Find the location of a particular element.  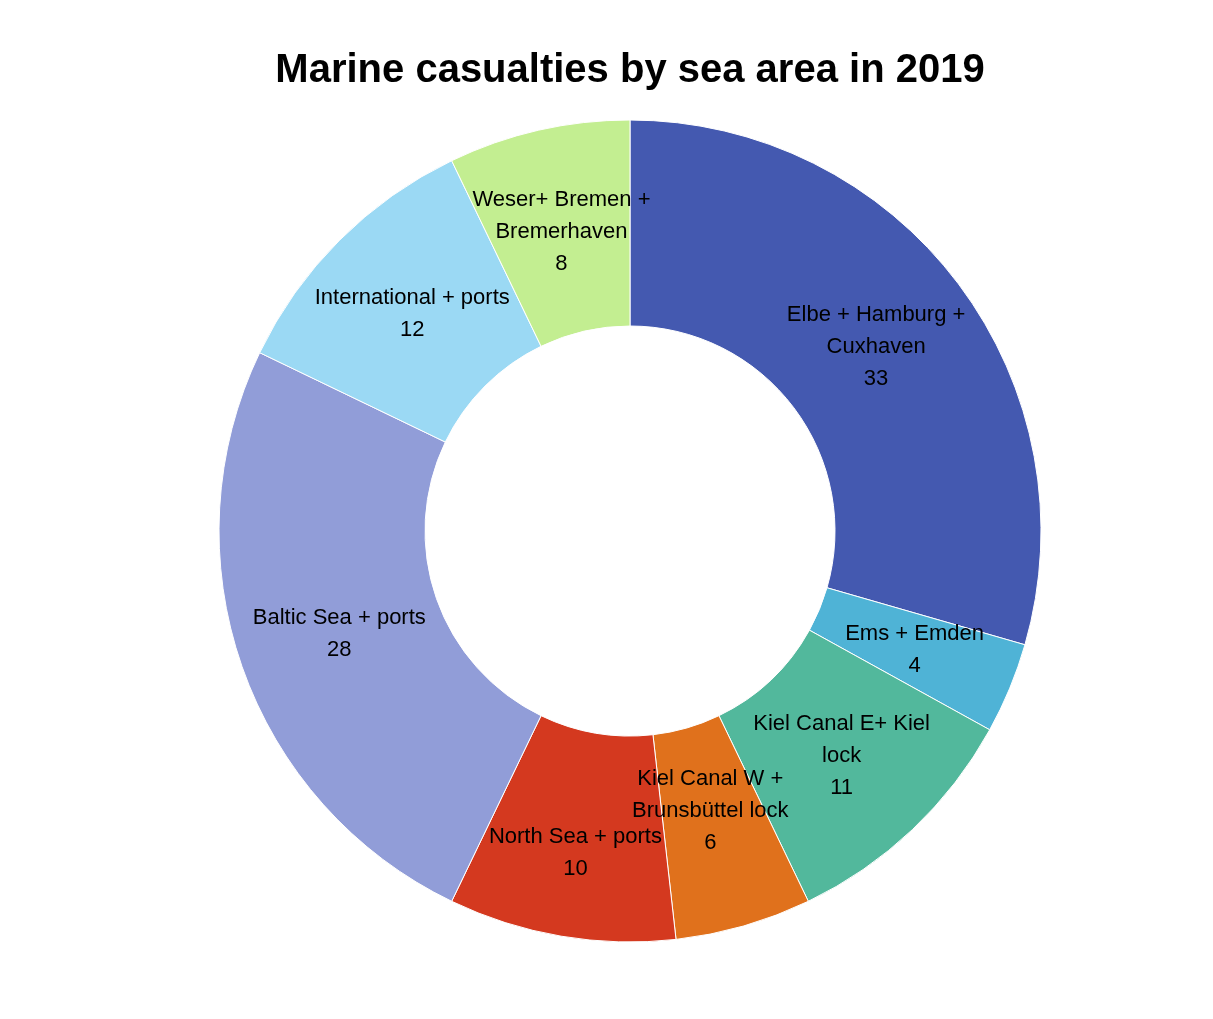

slice-label: Ems + Emden is located at coordinates (914, 632).